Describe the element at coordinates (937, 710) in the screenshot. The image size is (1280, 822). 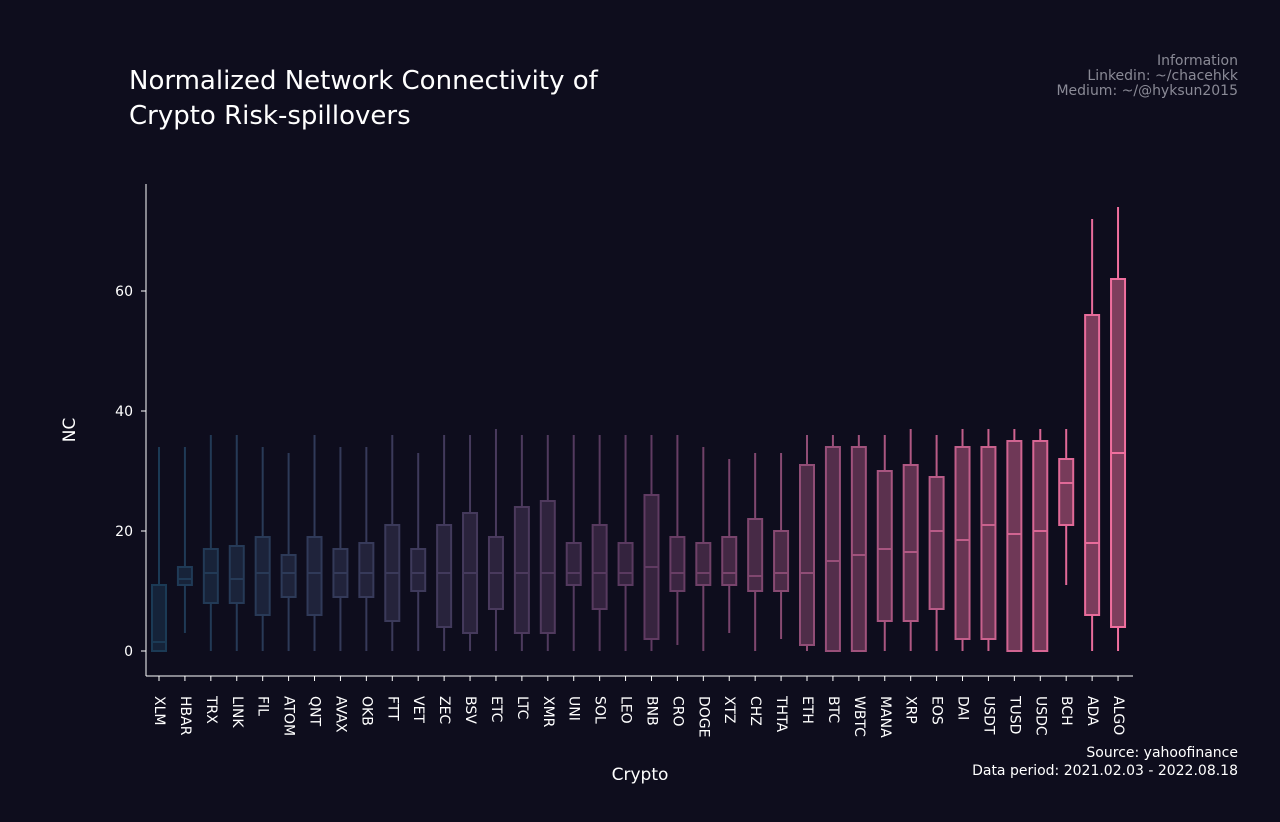
I see `x-tick-label: EOS` at that location.